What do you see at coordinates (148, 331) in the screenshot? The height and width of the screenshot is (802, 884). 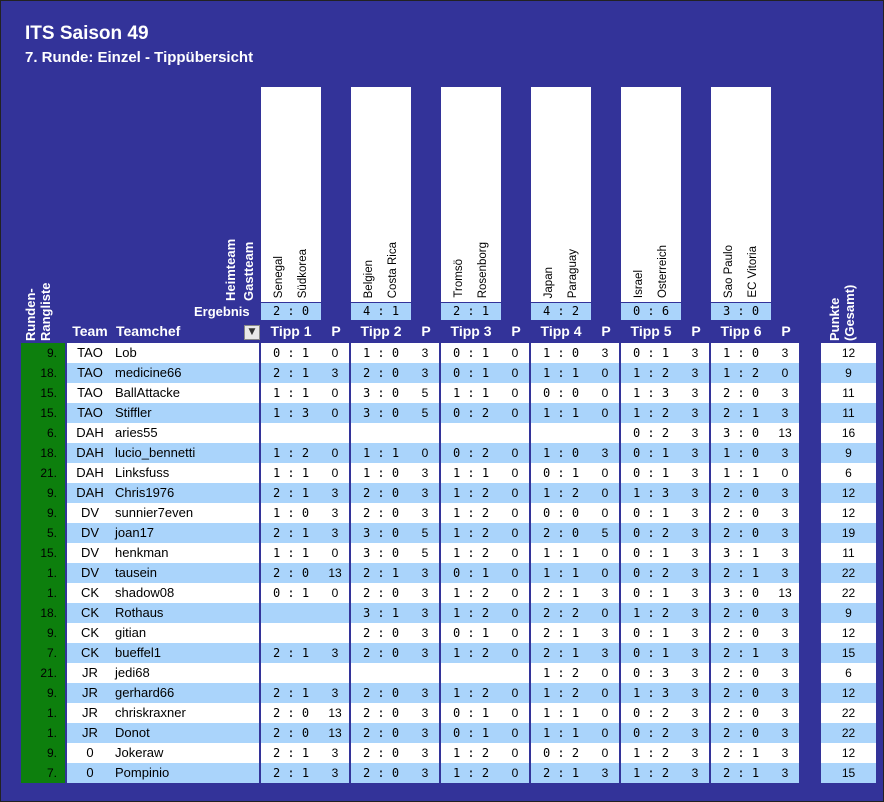 I see `col-header-teamchef: Teamchef` at bounding box center [148, 331].